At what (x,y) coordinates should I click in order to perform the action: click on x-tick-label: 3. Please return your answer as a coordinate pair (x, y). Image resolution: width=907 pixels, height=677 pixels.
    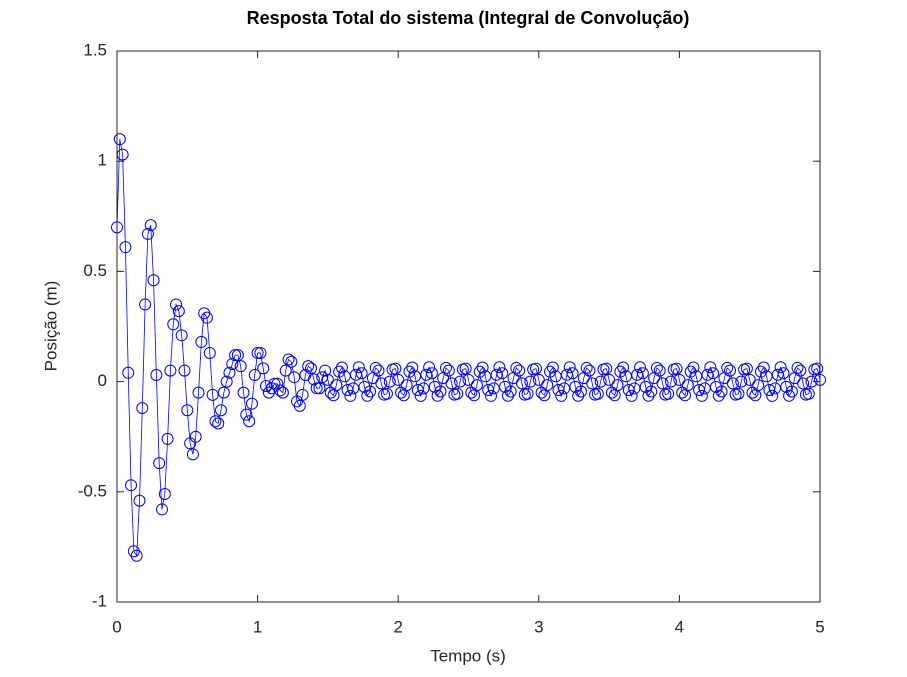
    Looking at the image, I should click on (538, 626).